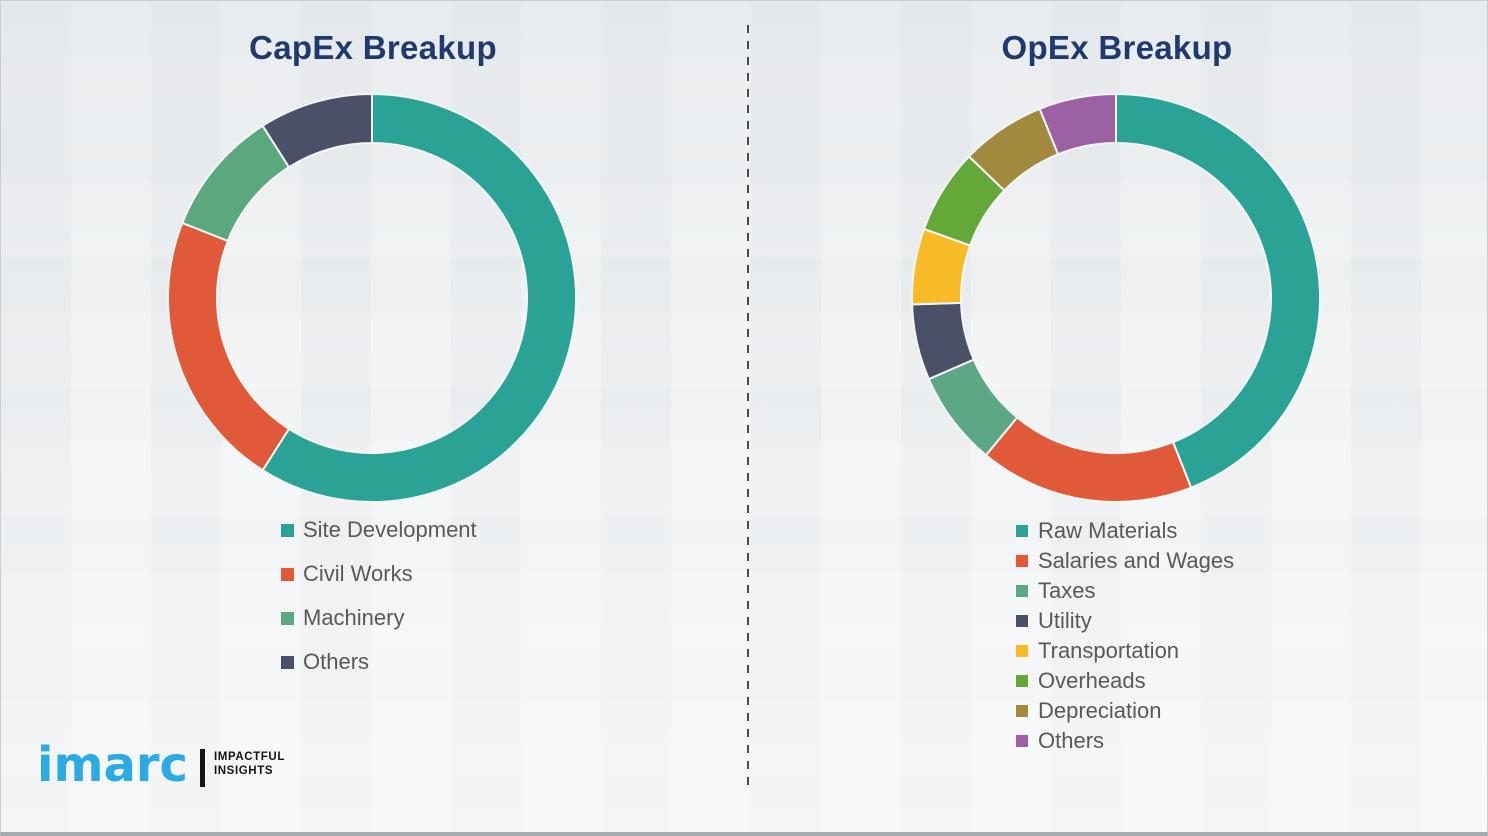 This screenshot has height=836, width=1488. I want to click on logo-tagline: IMPACTFUL INSIGHTS, so click(249, 764).